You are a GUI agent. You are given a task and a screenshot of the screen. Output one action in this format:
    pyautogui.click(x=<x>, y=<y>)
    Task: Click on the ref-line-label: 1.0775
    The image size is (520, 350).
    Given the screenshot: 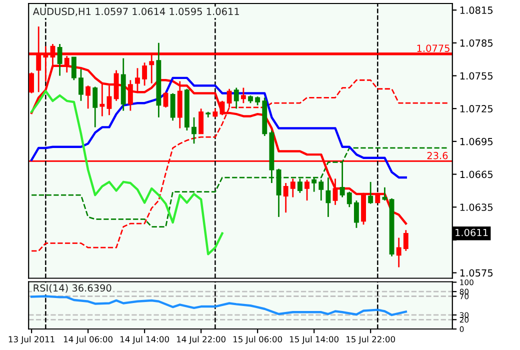 What is the action you would take?
    pyautogui.click(x=433, y=48)
    